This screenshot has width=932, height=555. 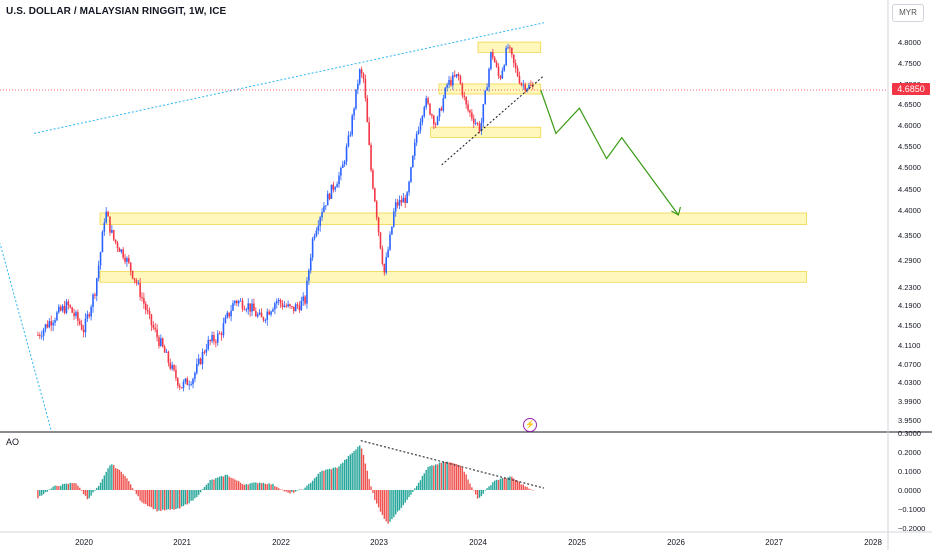 What do you see at coordinates (909, 420) in the screenshot?
I see `price-axis-tick: 3.9500` at bounding box center [909, 420].